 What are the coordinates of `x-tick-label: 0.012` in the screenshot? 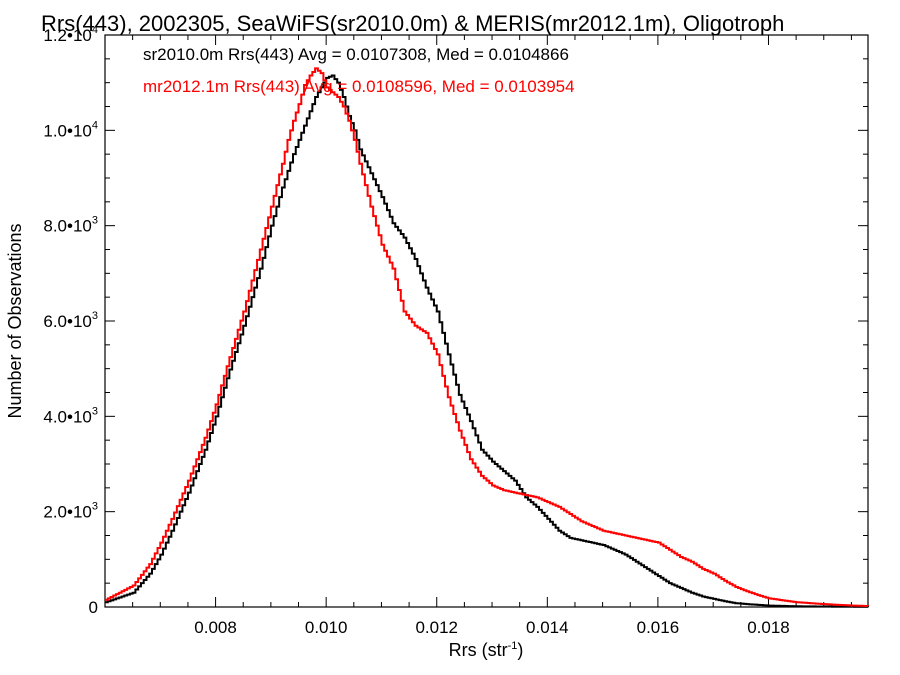 It's located at (436, 627).